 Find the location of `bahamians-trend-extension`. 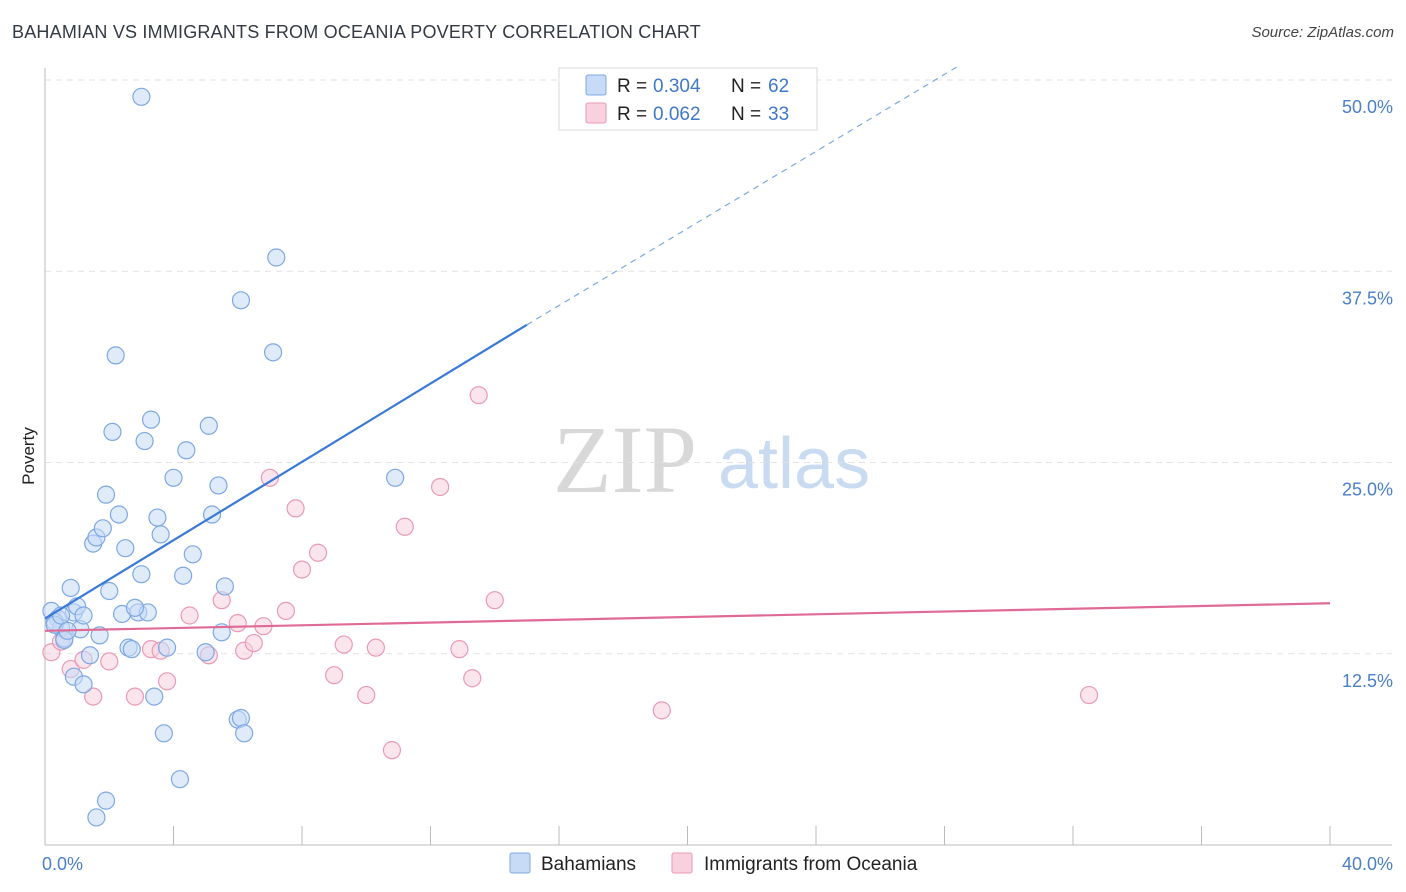

bahamians-trend-extension is located at coordinates (743, 195).